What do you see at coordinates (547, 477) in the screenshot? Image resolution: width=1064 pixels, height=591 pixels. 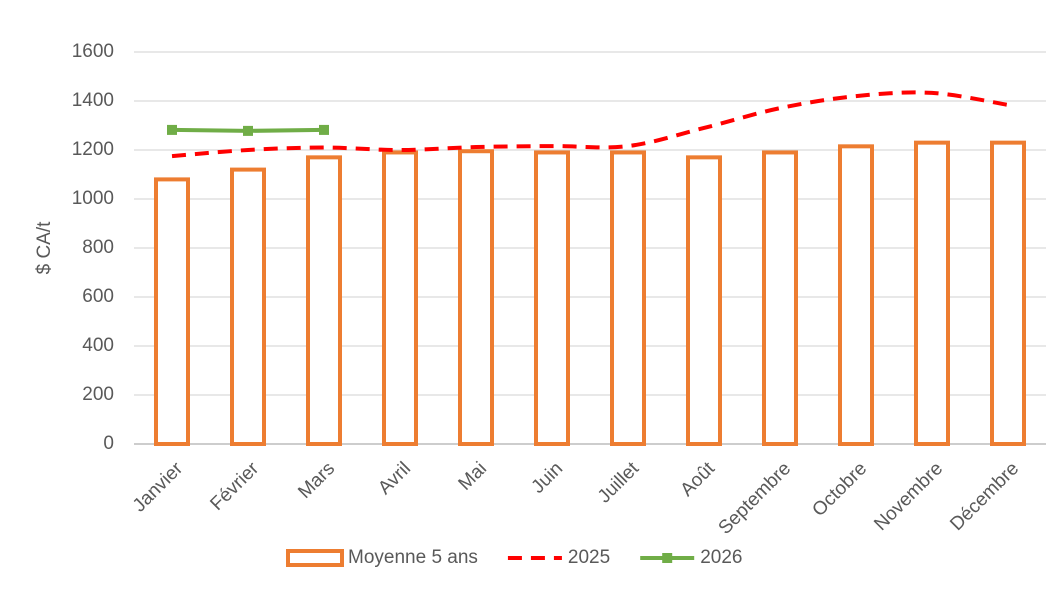 I see `x-tick-label: Juin` at bounding box center [547, 477].